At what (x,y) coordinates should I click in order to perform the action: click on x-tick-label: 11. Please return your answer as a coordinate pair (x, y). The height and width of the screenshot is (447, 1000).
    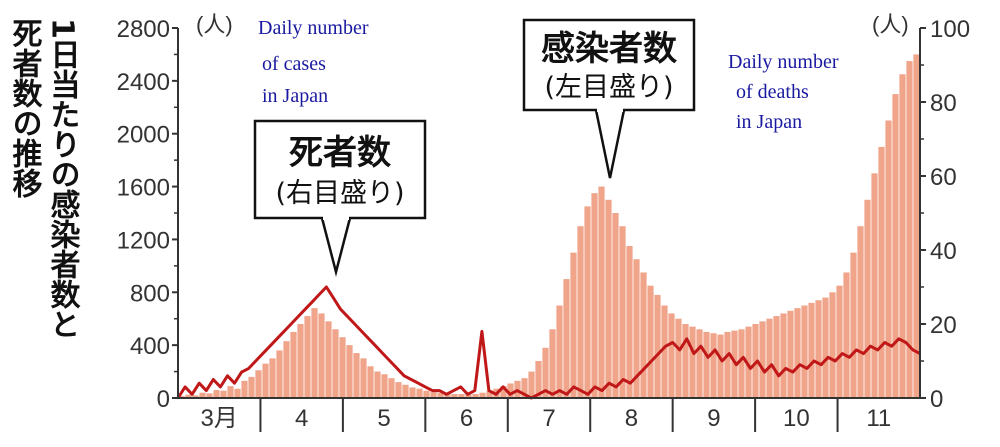
    Looking at the image, I should click on (878, 418).